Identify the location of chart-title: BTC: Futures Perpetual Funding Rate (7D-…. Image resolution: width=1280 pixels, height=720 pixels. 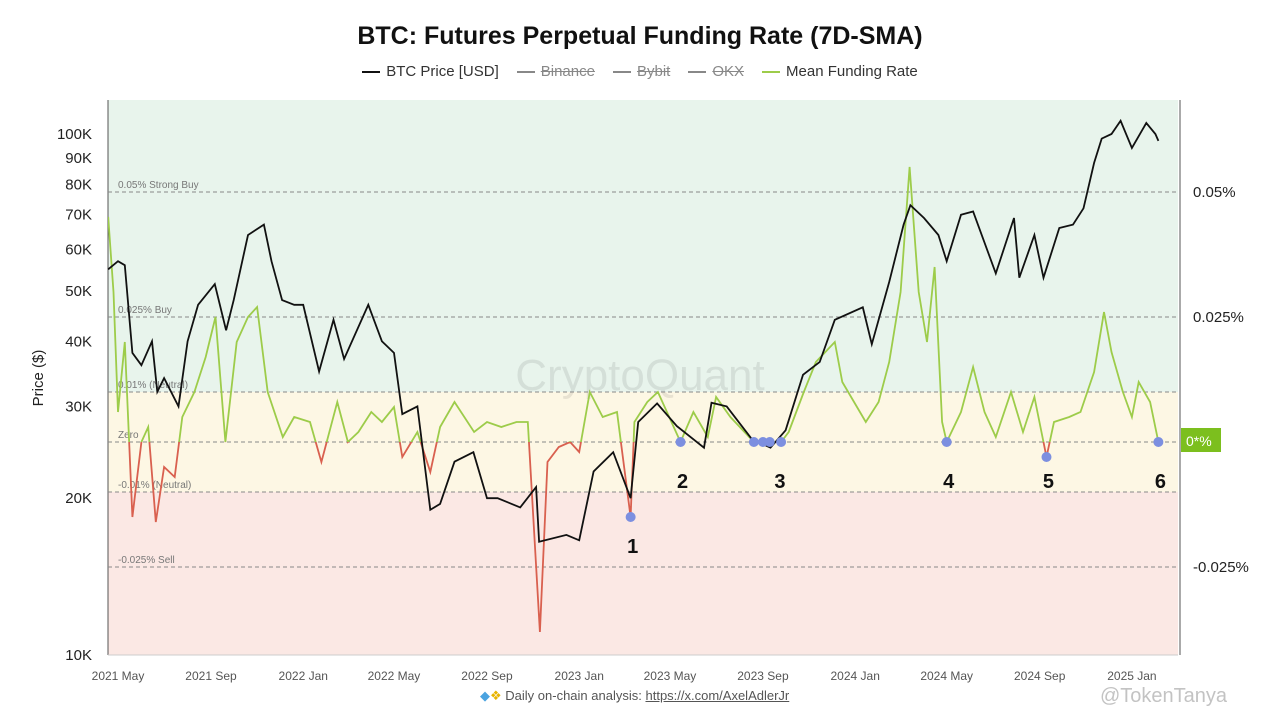
(640, 36).